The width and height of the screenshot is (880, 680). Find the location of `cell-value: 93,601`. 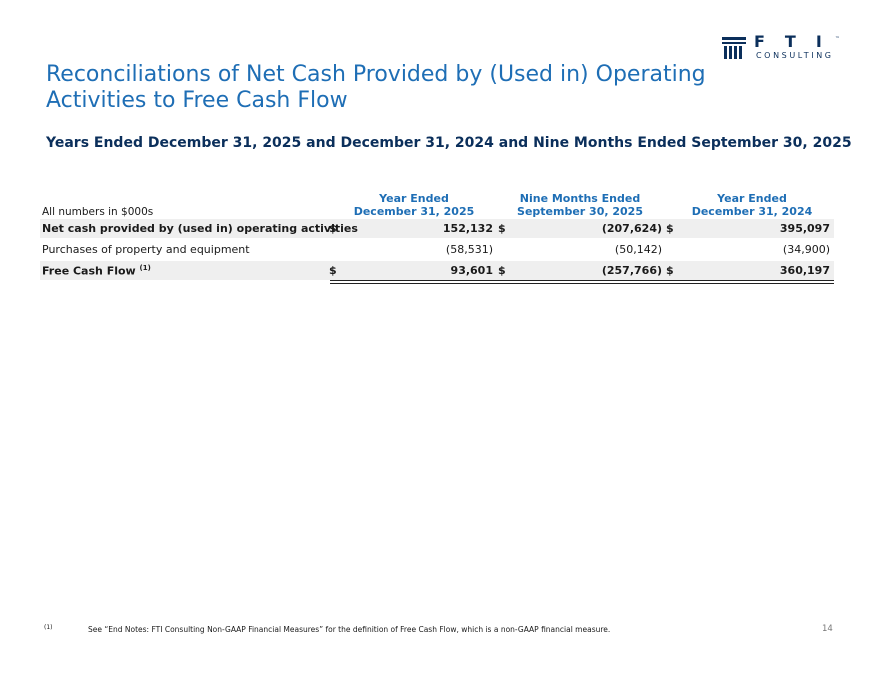

cell-value: 93,601 is located at coordinates (471, 270).